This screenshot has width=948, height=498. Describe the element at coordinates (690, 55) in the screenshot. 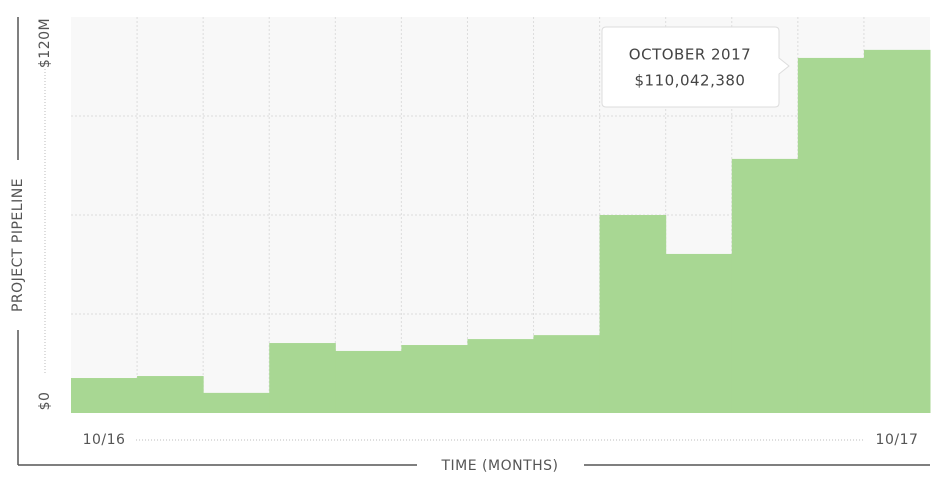

I see `tooltip-title: OCTOBER 2017` at that location.